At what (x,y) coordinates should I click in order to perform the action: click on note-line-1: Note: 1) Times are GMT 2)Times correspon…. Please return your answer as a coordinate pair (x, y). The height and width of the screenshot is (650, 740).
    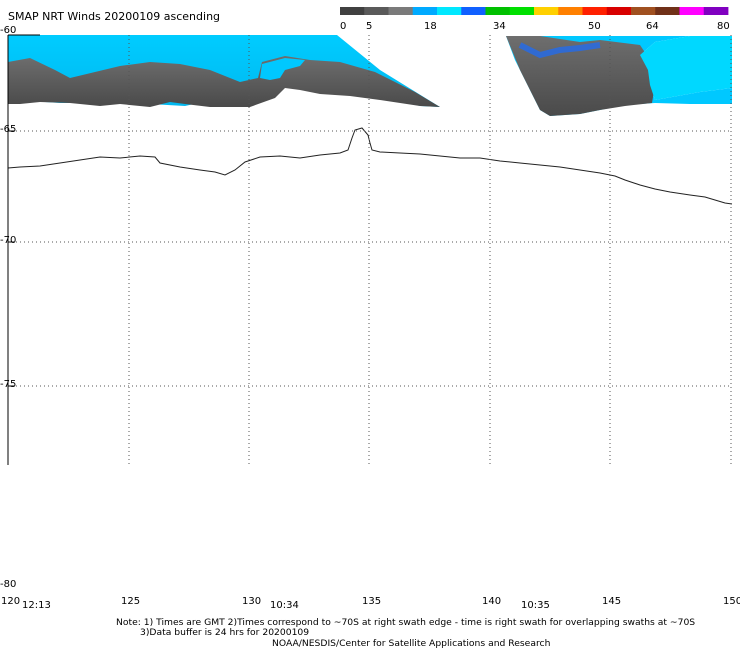
    Looking at the image, I should click on (406, 622).